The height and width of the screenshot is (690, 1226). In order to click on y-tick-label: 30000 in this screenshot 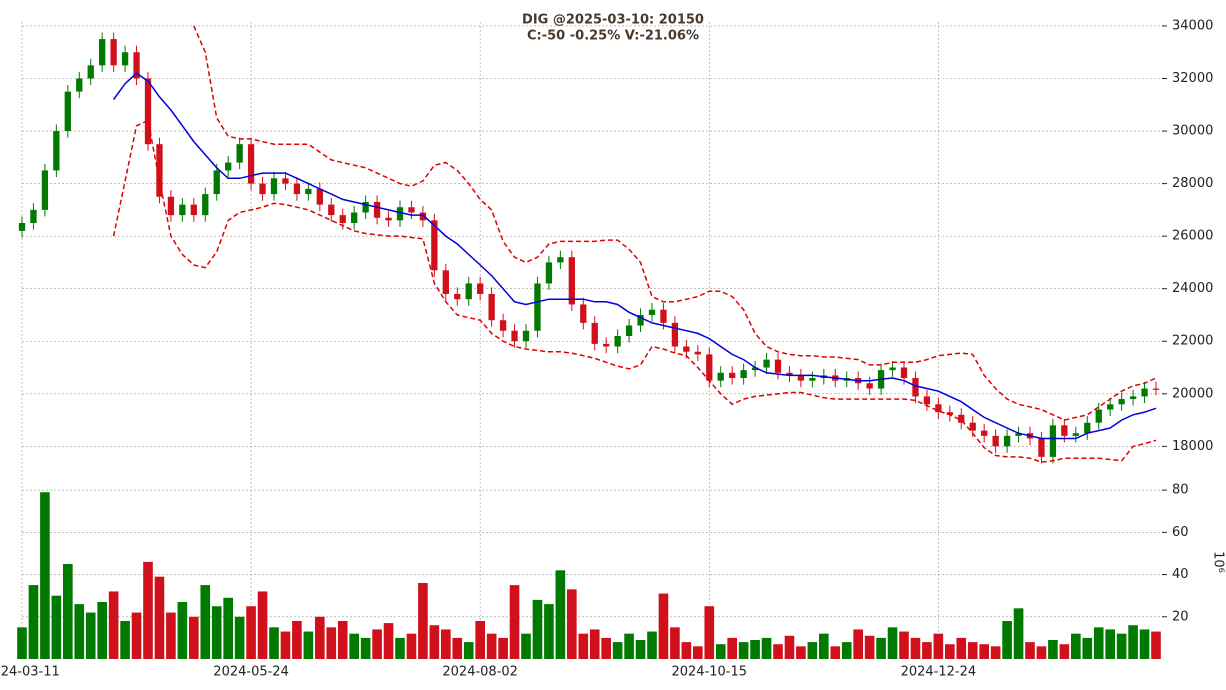, I will do `click(1192, 131)`.